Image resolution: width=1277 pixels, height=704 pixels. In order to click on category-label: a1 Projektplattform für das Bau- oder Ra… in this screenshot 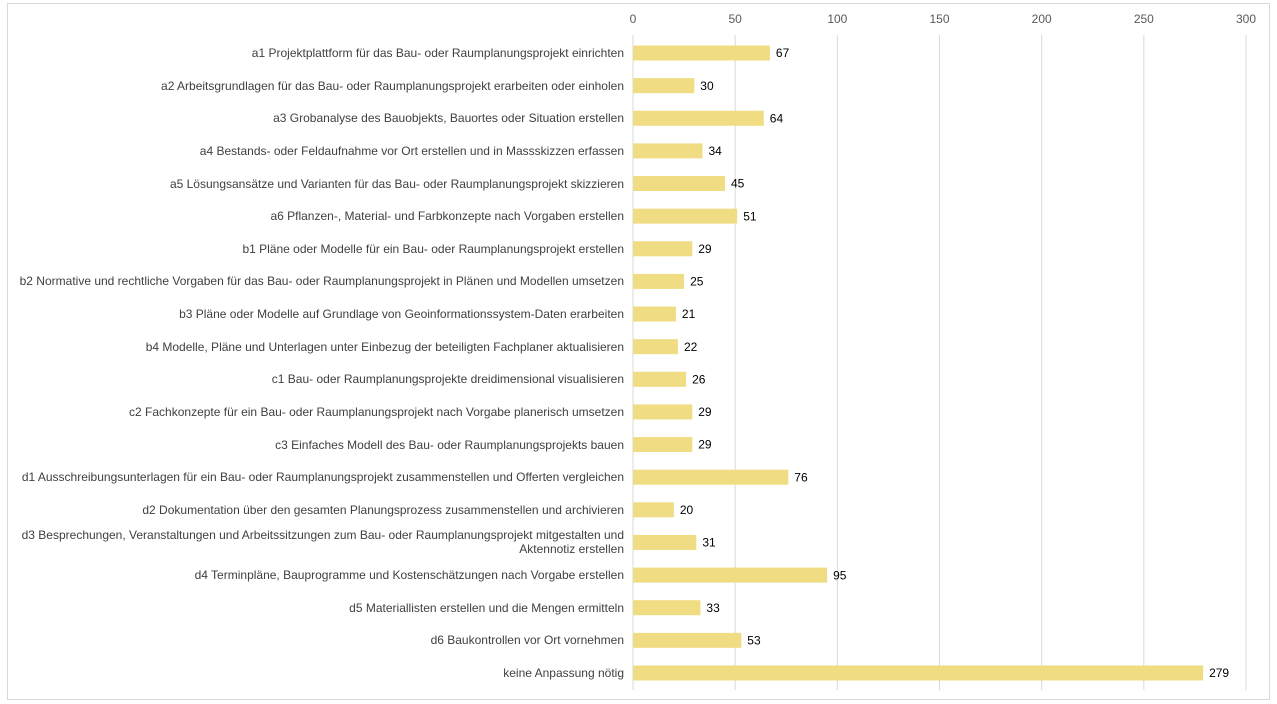, I will do `click(437, 53)`.